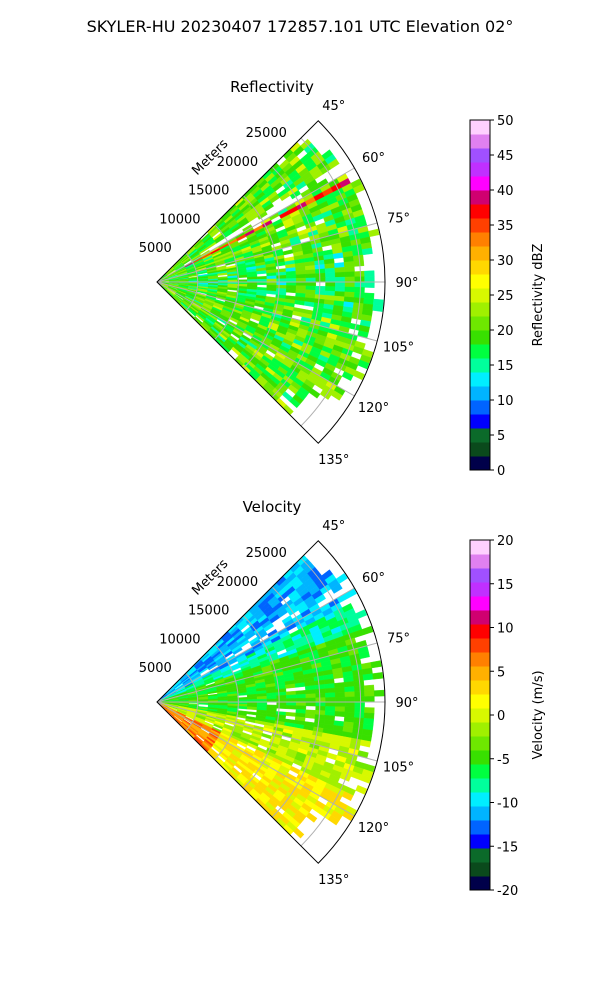 Image resolution: width=600 pixels, height=1000 pixels. Describe the element at coordinates (398, 638) in the screenshot. I see `azimuth-tick-label: 75°` at that location.